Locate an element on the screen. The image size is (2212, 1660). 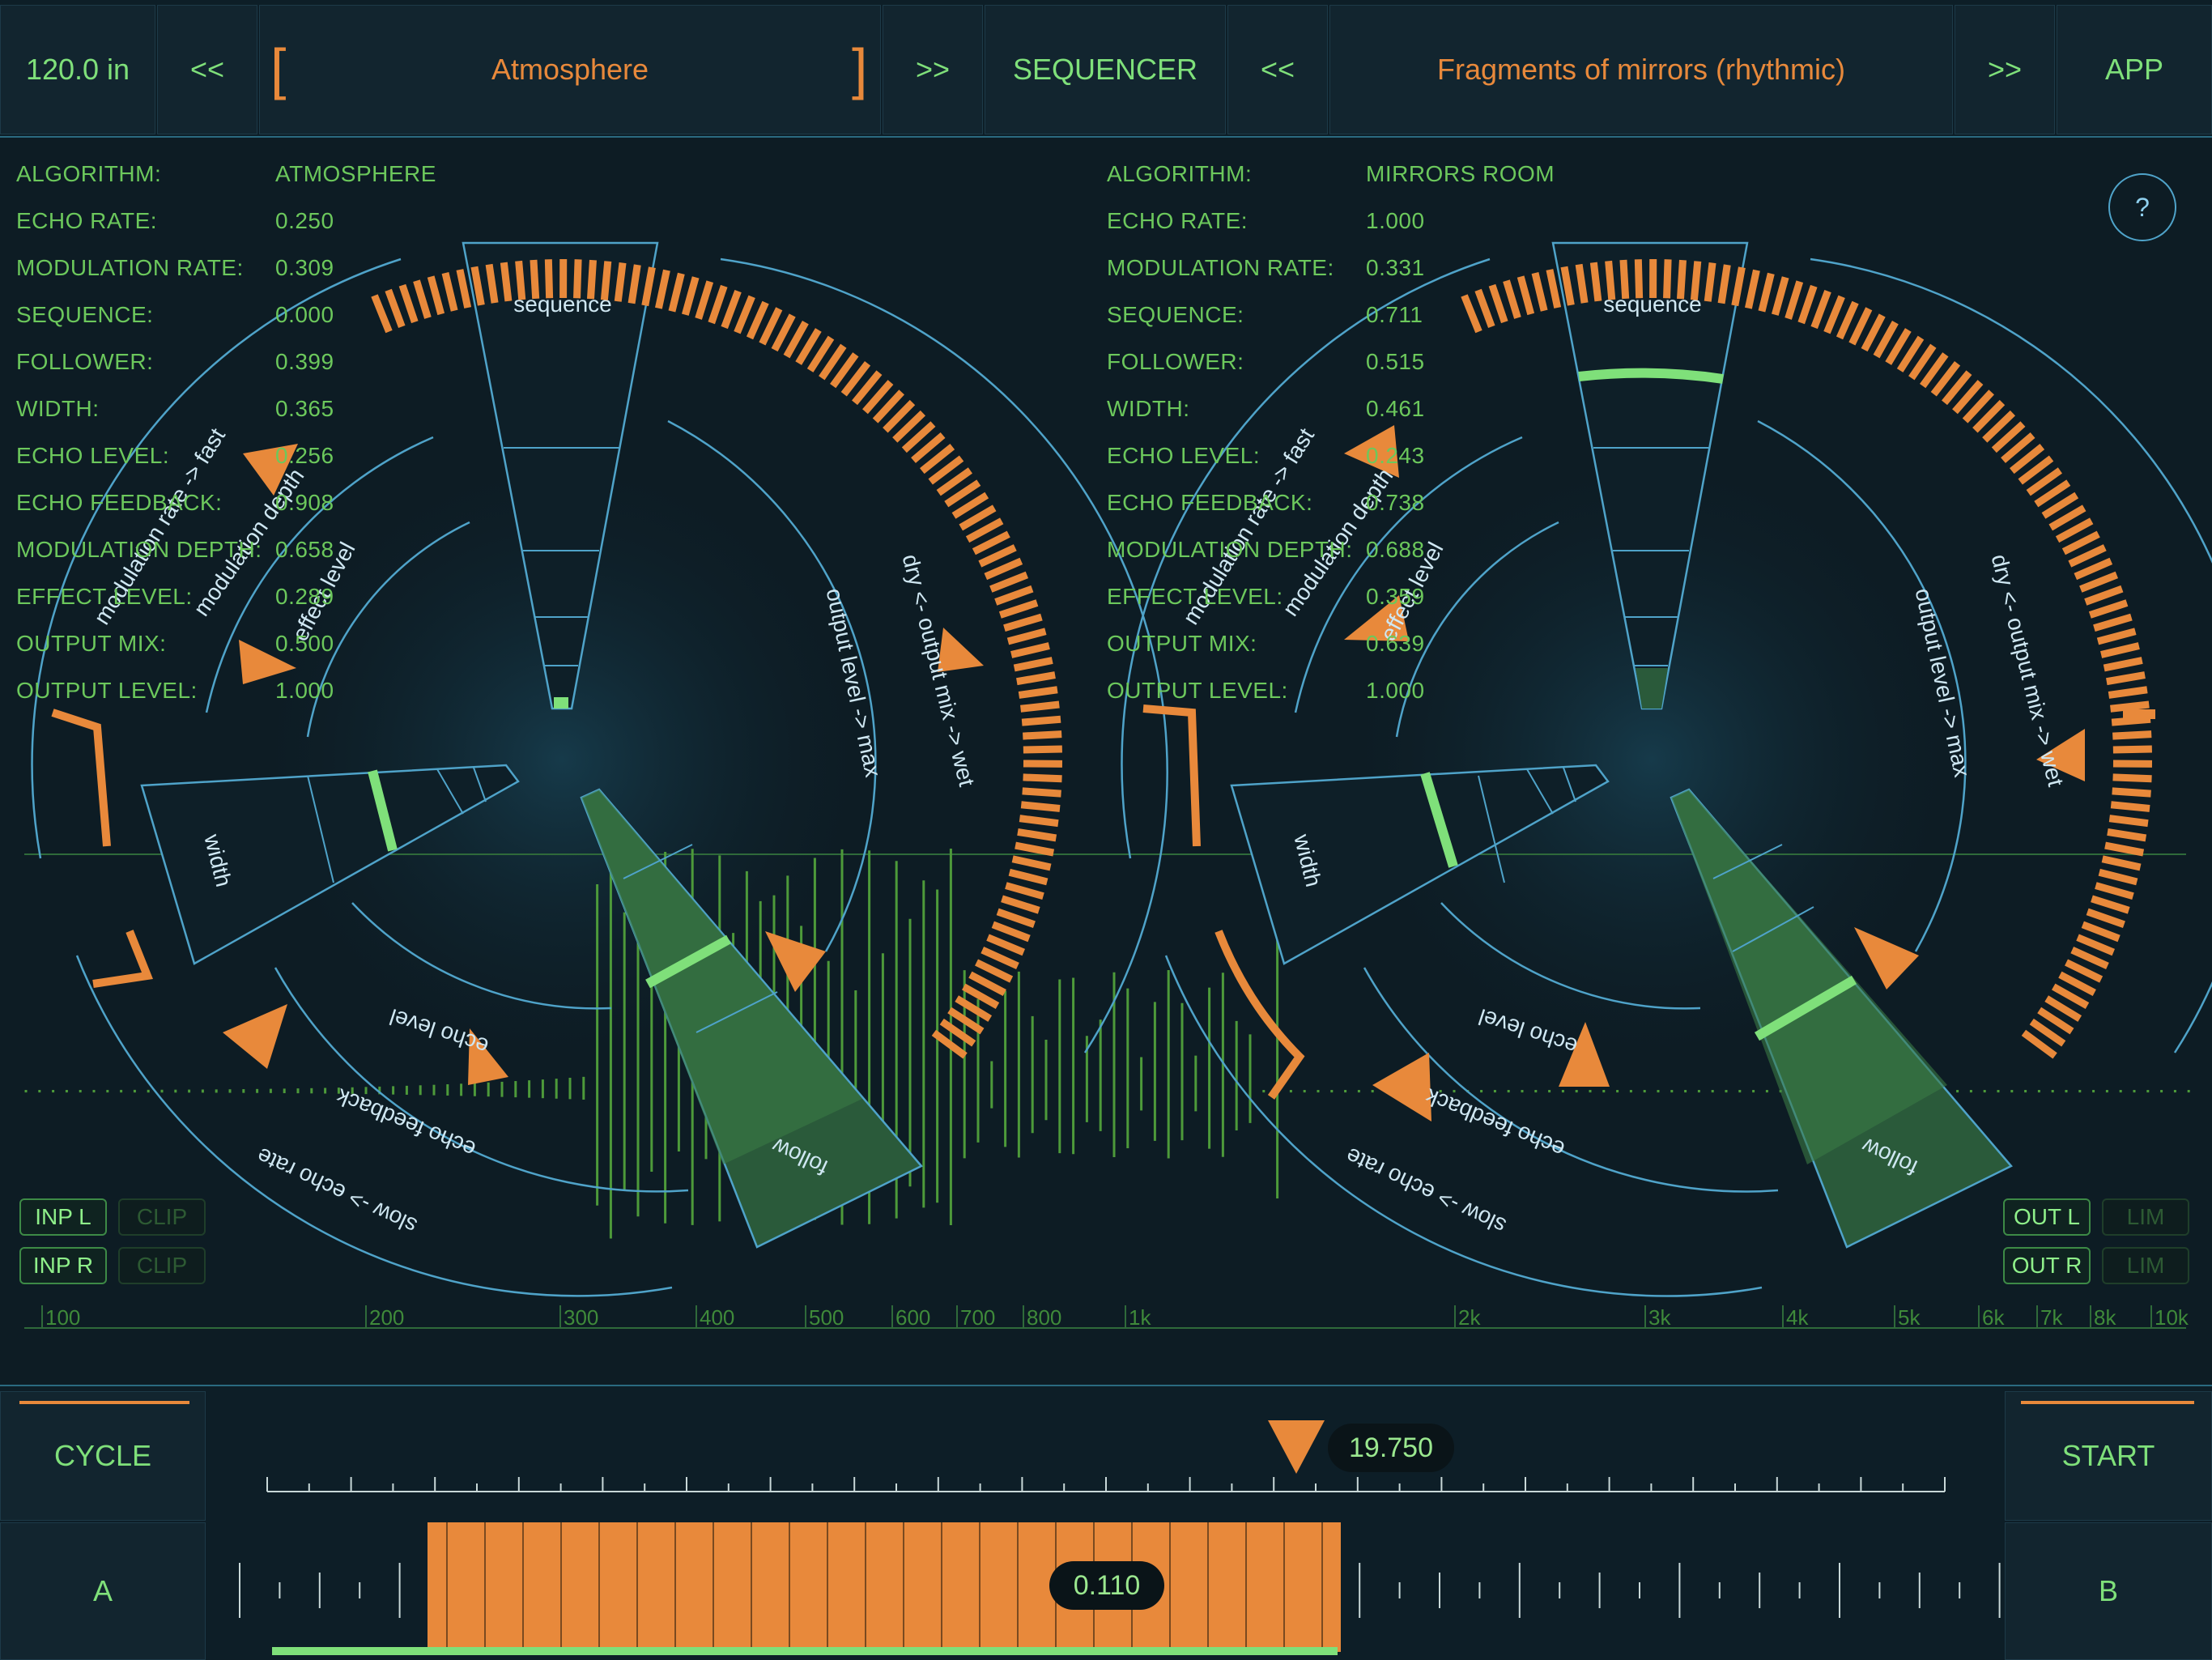
right-echo-rate-handle is located at coordinates (1402, 1088).